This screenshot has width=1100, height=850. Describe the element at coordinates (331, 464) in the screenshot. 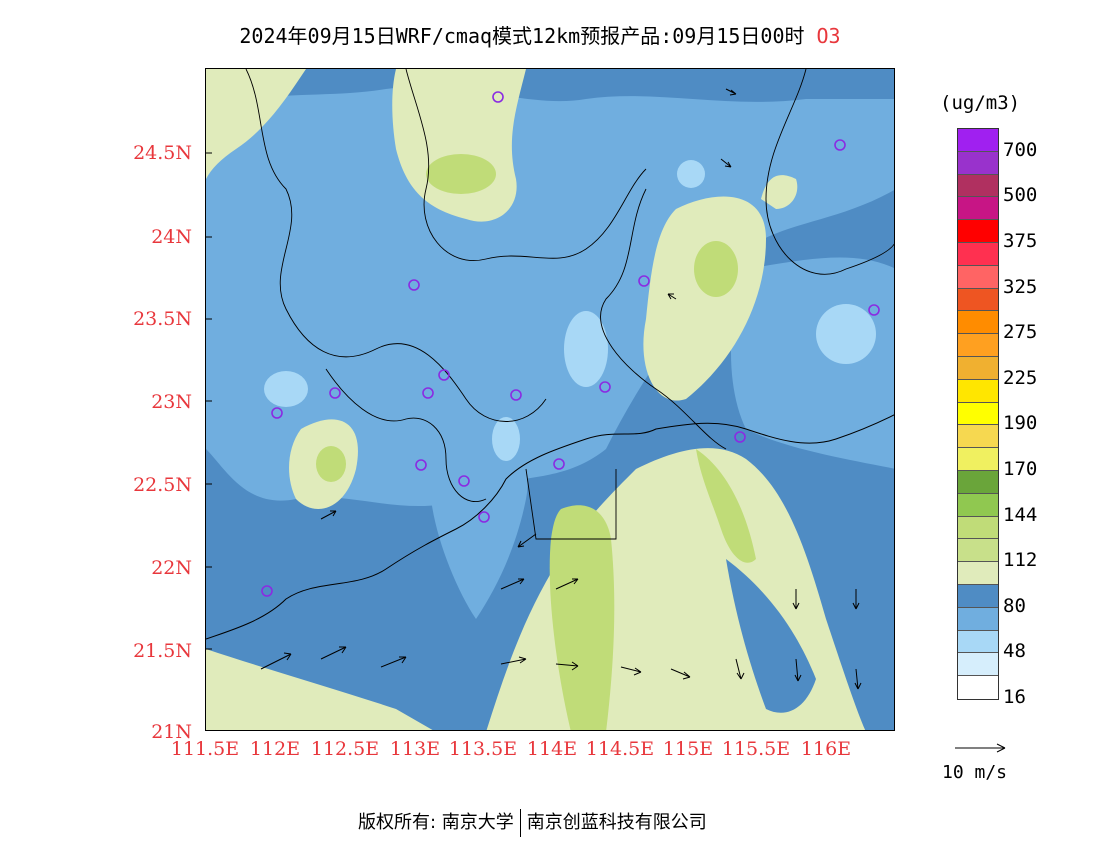

I see `green-core-west` at that location.